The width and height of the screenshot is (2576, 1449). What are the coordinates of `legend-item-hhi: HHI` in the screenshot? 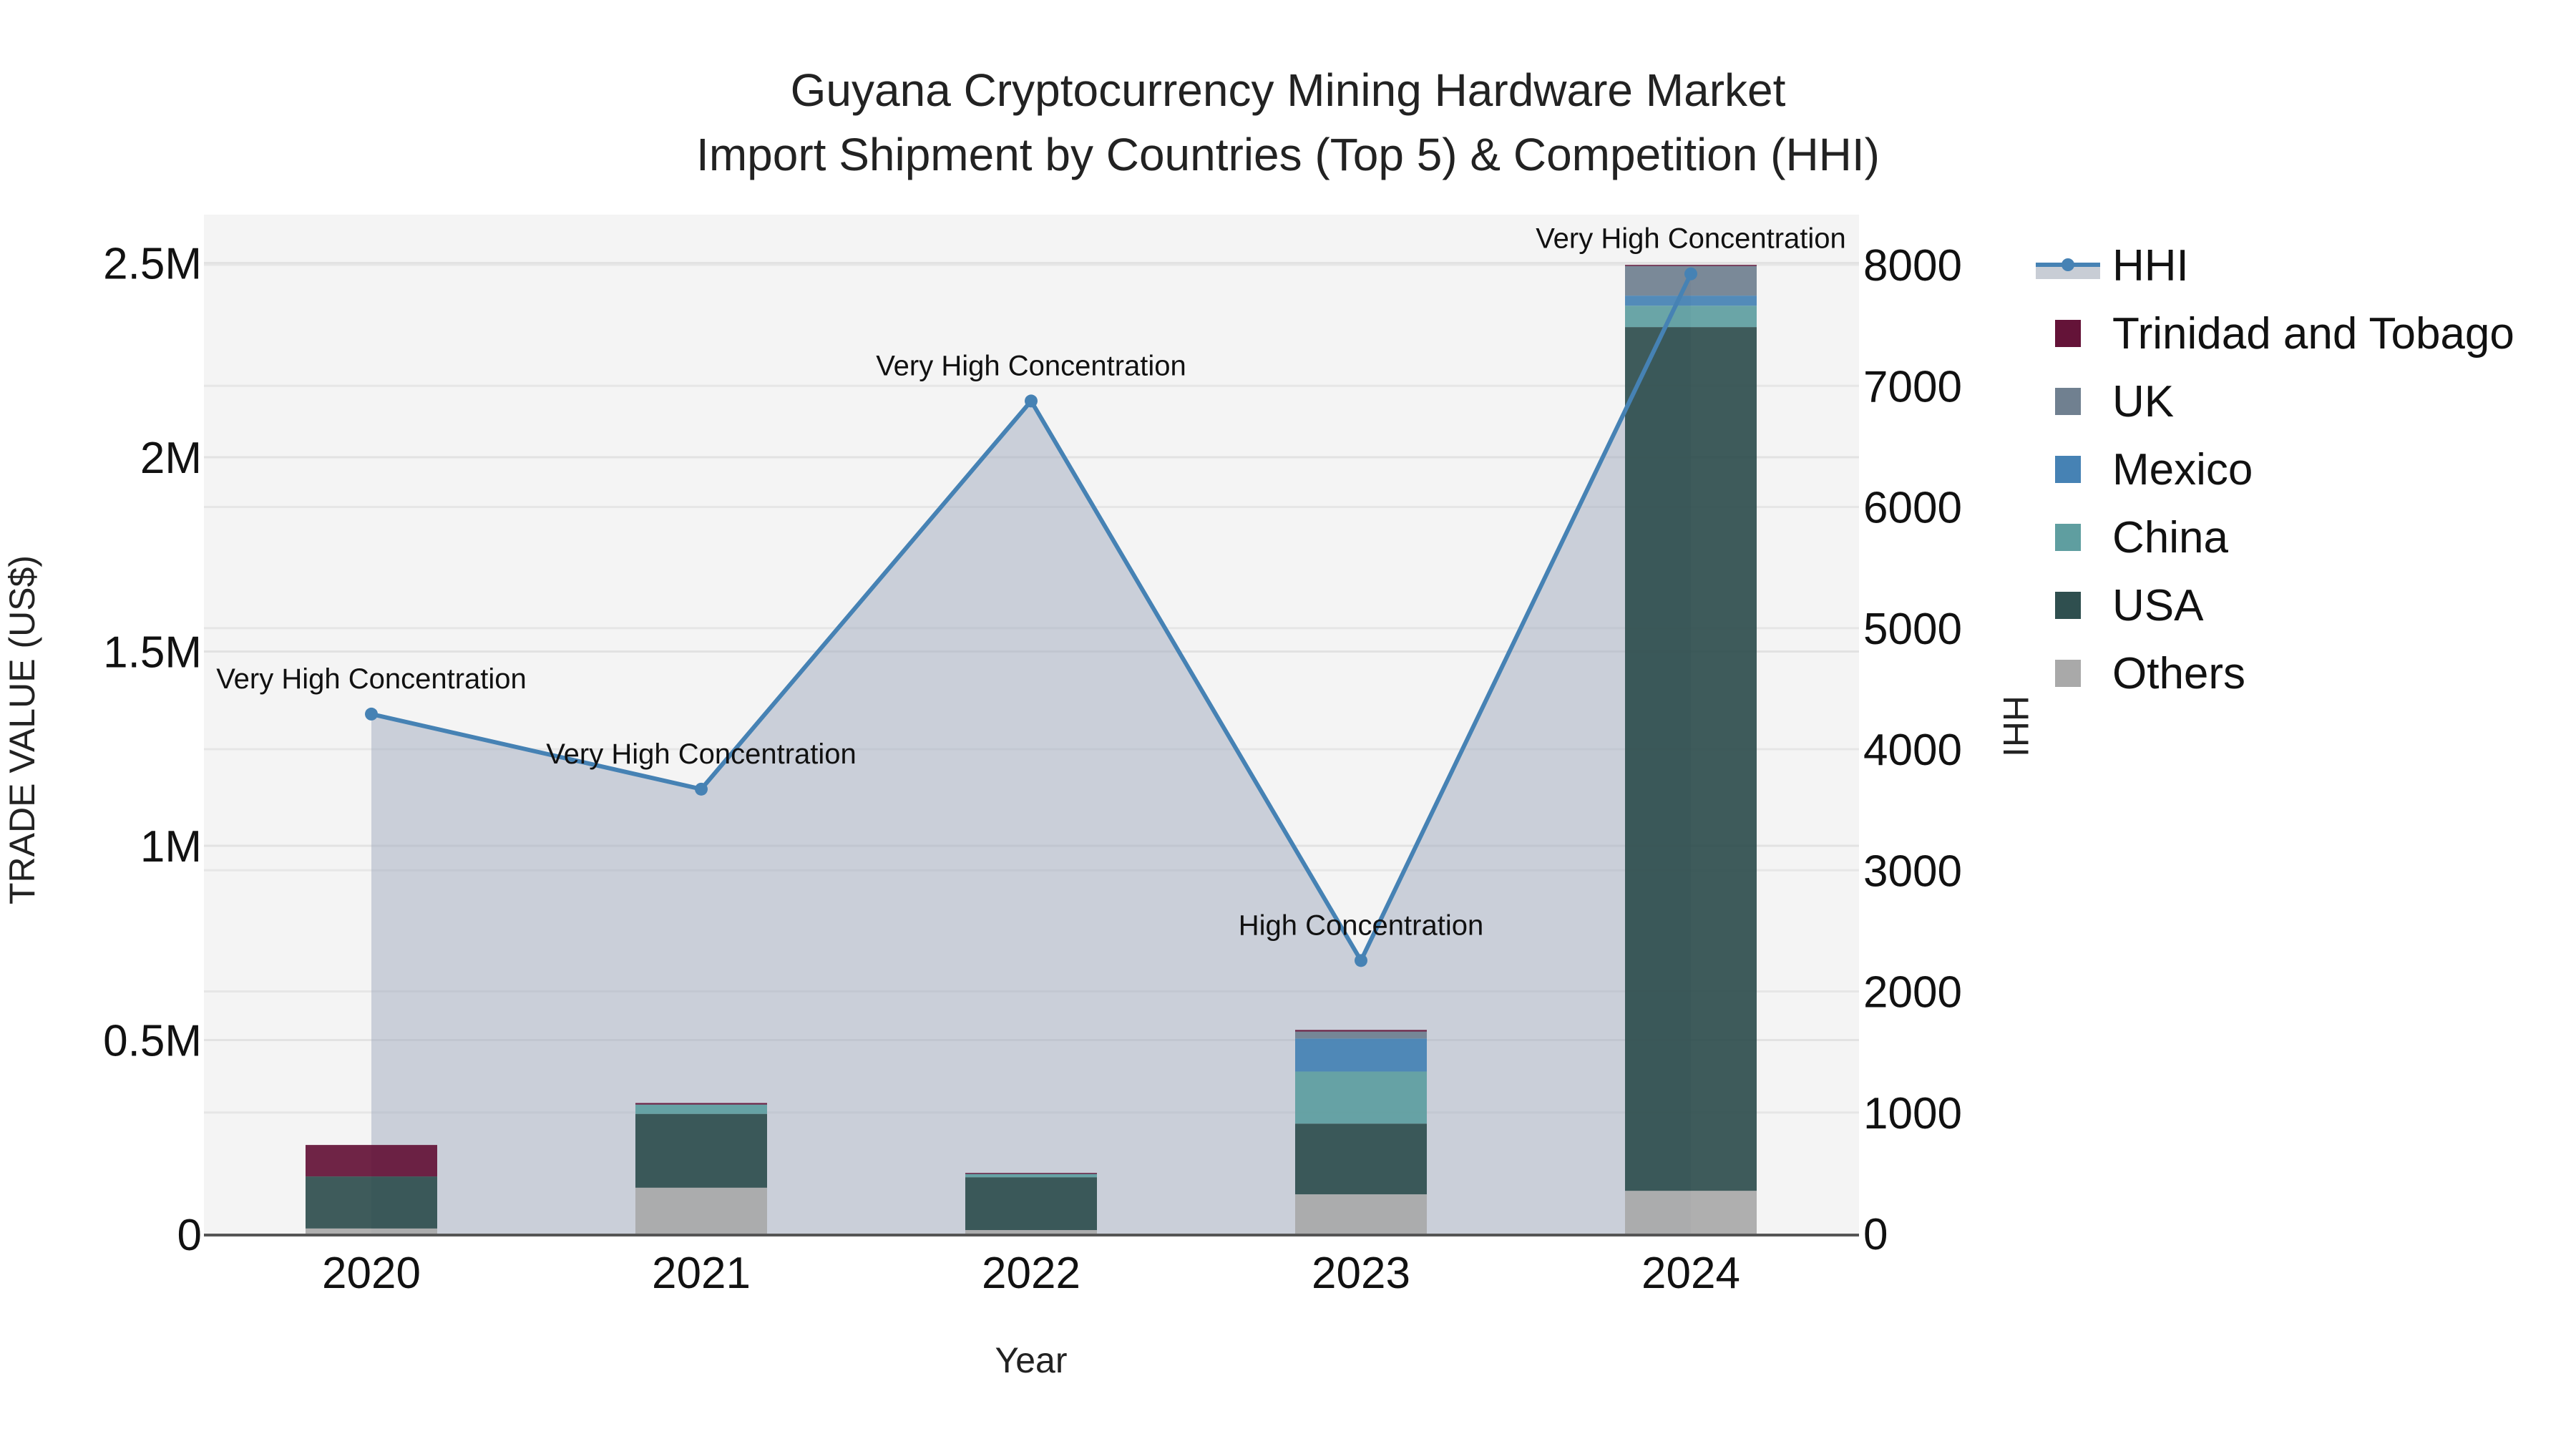 It's located at (2112, 266).